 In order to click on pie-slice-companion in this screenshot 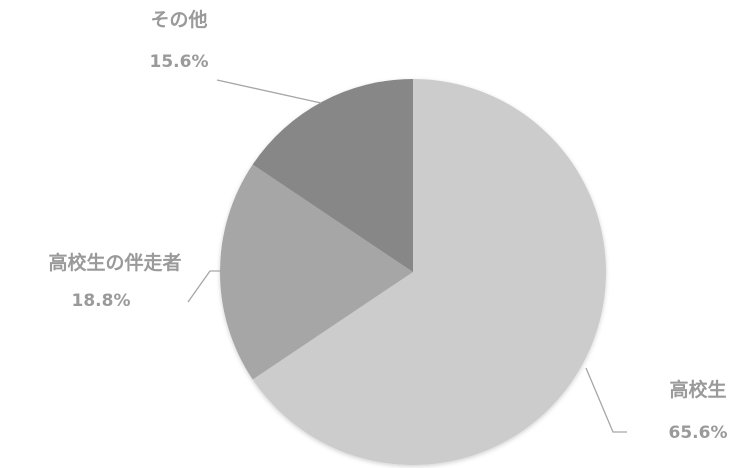, I will do `click(316, 272)`.